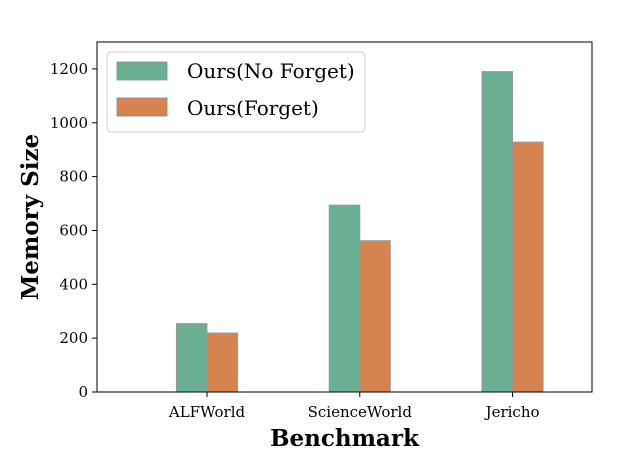 The image size is (640, 470). Describe the element at coordinates (375, 316) in the screenshot. I see `bar-scienceworld-forget` at that location.